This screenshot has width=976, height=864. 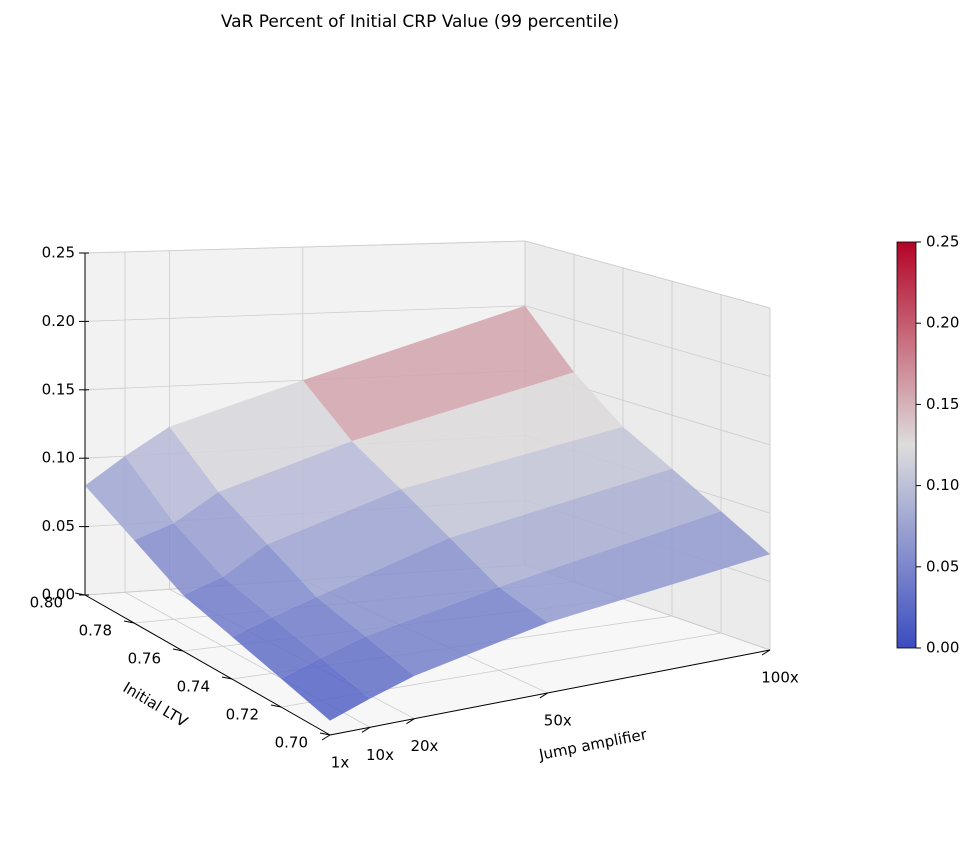 I want to click on colorbar-tick-label: 0.25, so click(x=942, y=242).